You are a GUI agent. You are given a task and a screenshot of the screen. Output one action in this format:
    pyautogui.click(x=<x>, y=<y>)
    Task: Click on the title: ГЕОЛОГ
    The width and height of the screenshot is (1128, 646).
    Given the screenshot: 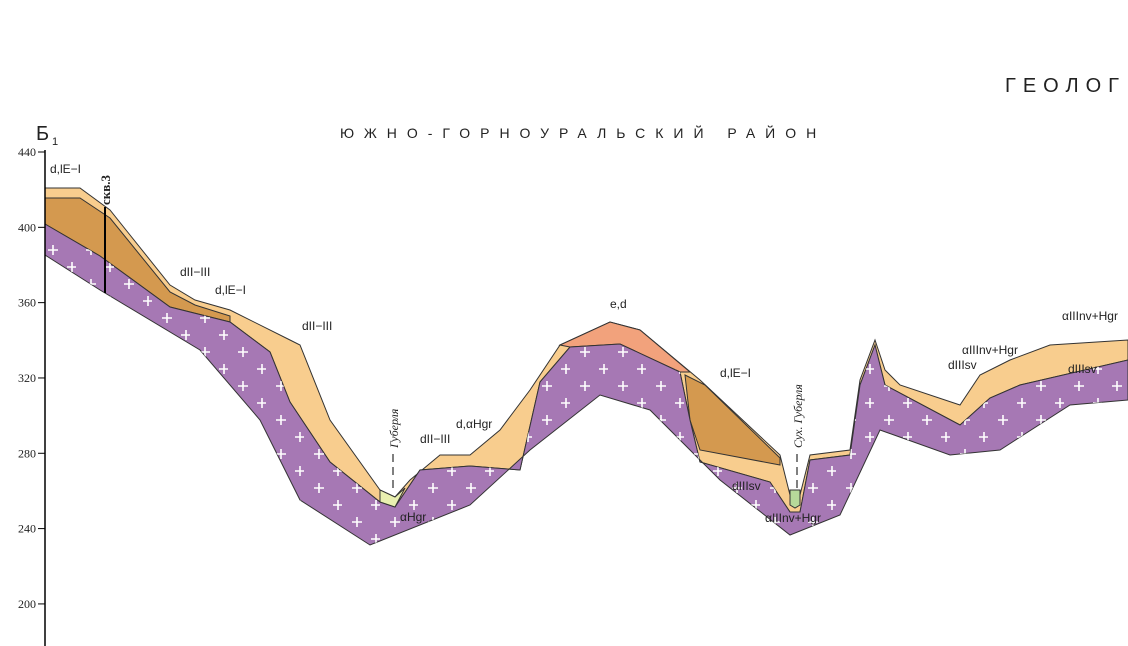 What is the action you would take?
    pyautogui.click(x=1065, y=86)
    